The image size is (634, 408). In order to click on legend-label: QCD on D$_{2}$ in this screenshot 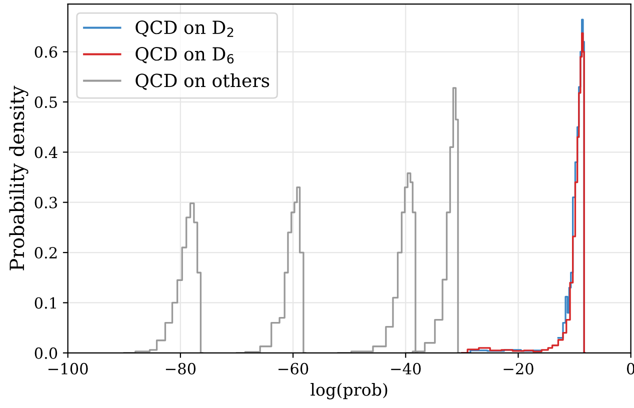, I will do `click(185, 28)`.